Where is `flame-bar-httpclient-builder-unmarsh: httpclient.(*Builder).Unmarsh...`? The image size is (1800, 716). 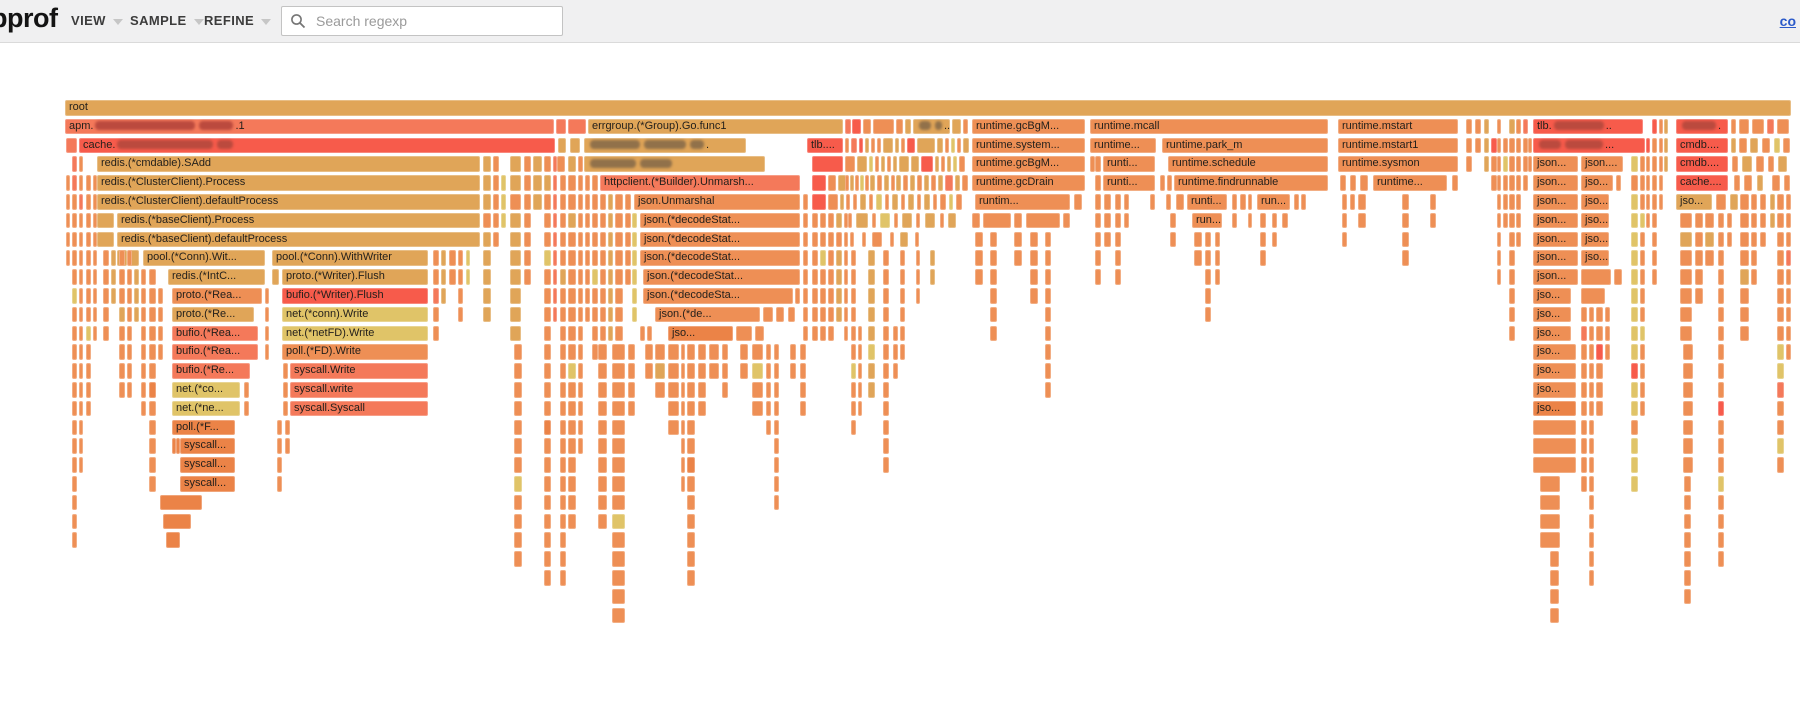 flame-bar-httpclient-builder-unmarsh: httpclient.(*Builder).Unmarsh... is located at coordinates (700, 183).